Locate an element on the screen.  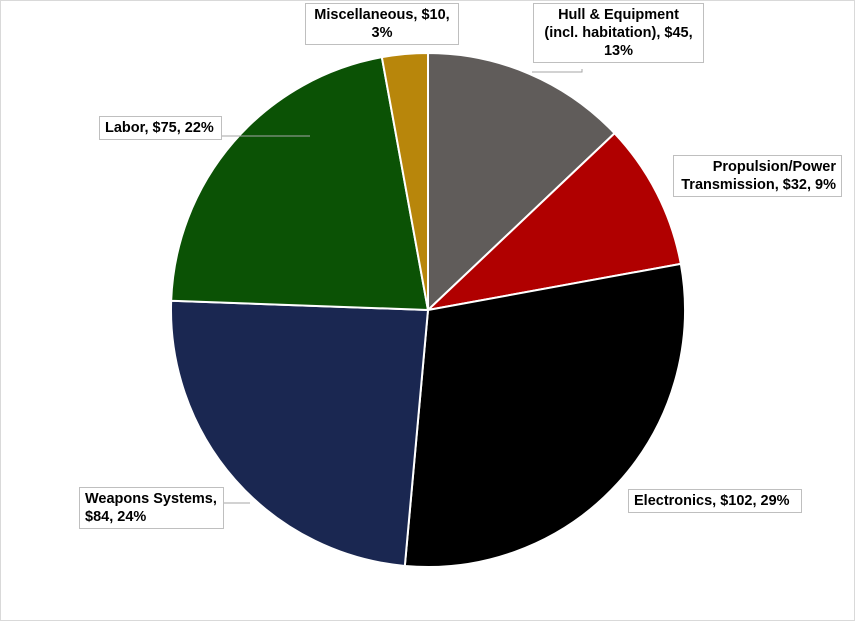
data-label-propulsion: Propulsion/Power Transmission, $32, 9% is located at coordinates (757, 176).